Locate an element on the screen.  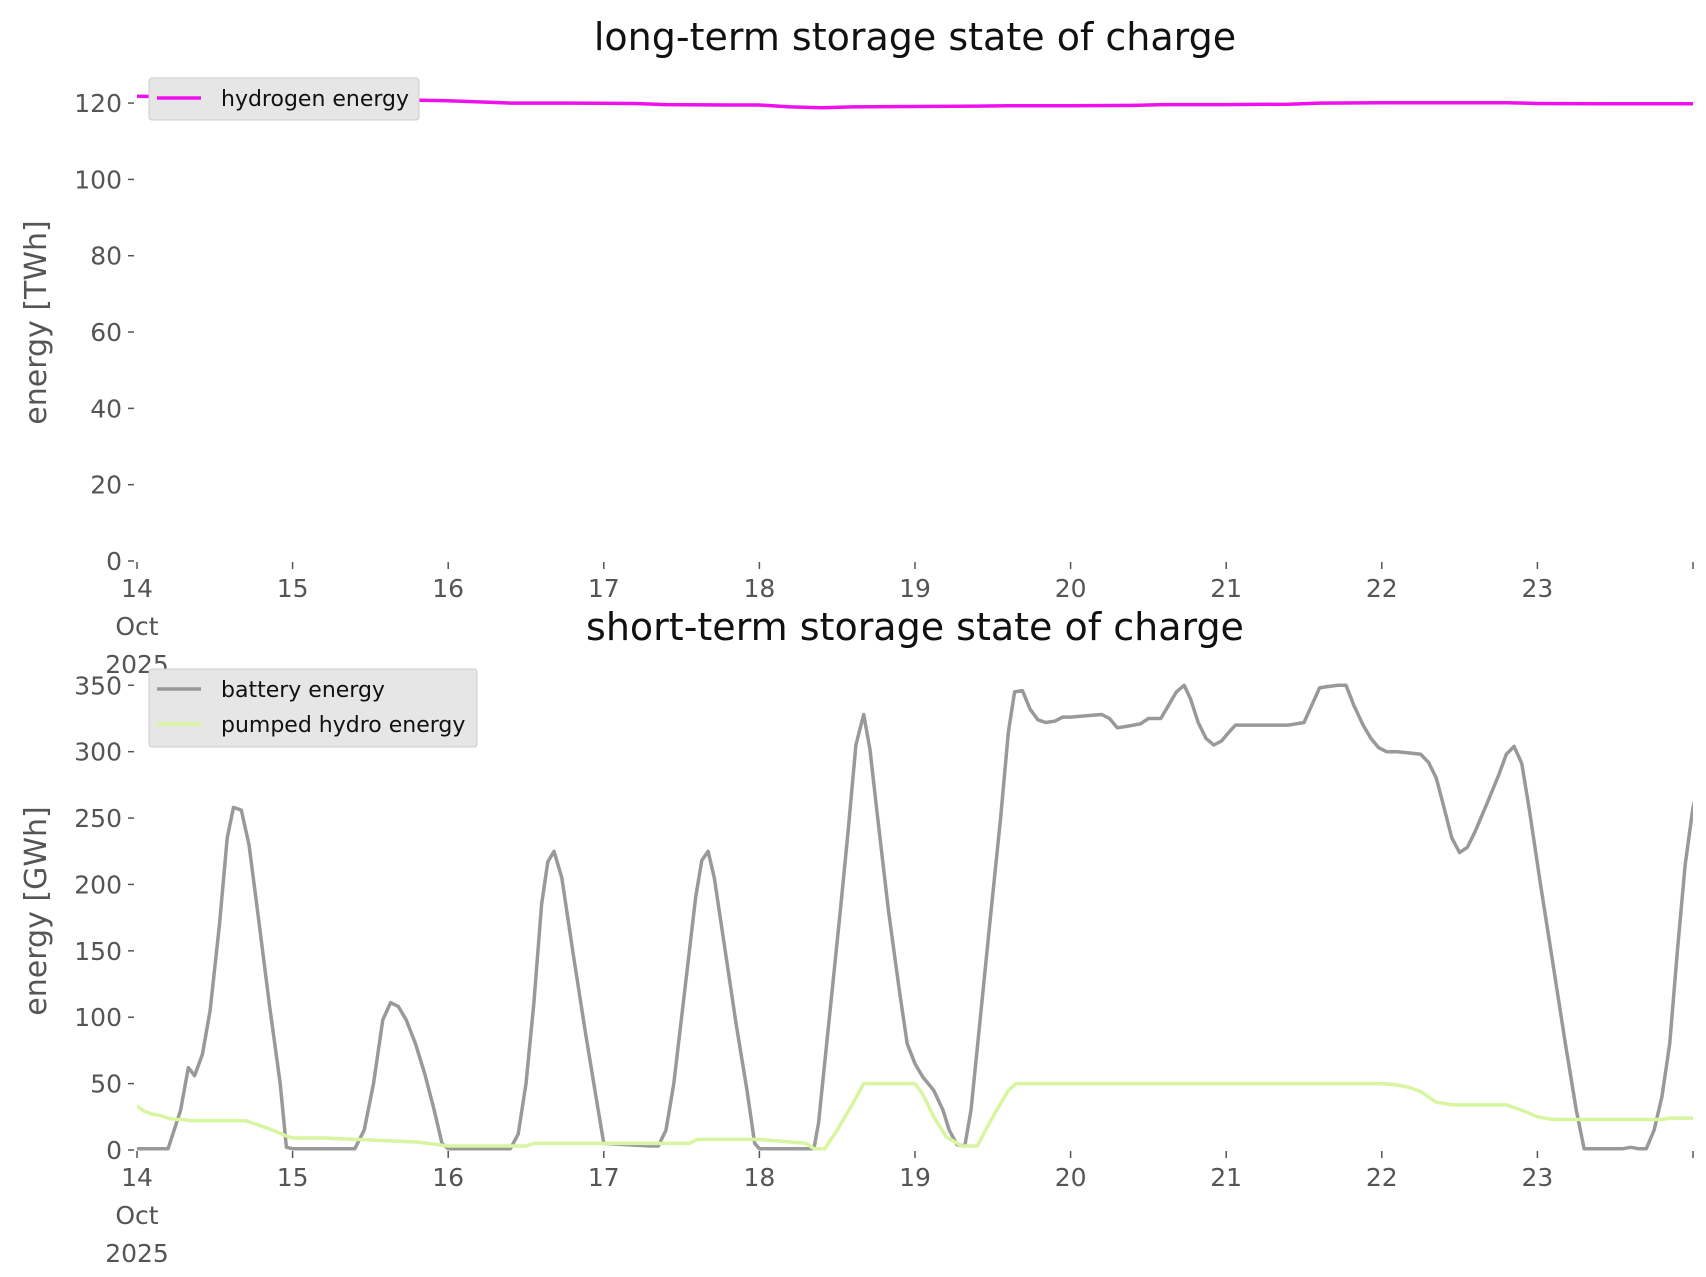
legend: battery energy pumped hydro energy is located at coordinates (313, 708).